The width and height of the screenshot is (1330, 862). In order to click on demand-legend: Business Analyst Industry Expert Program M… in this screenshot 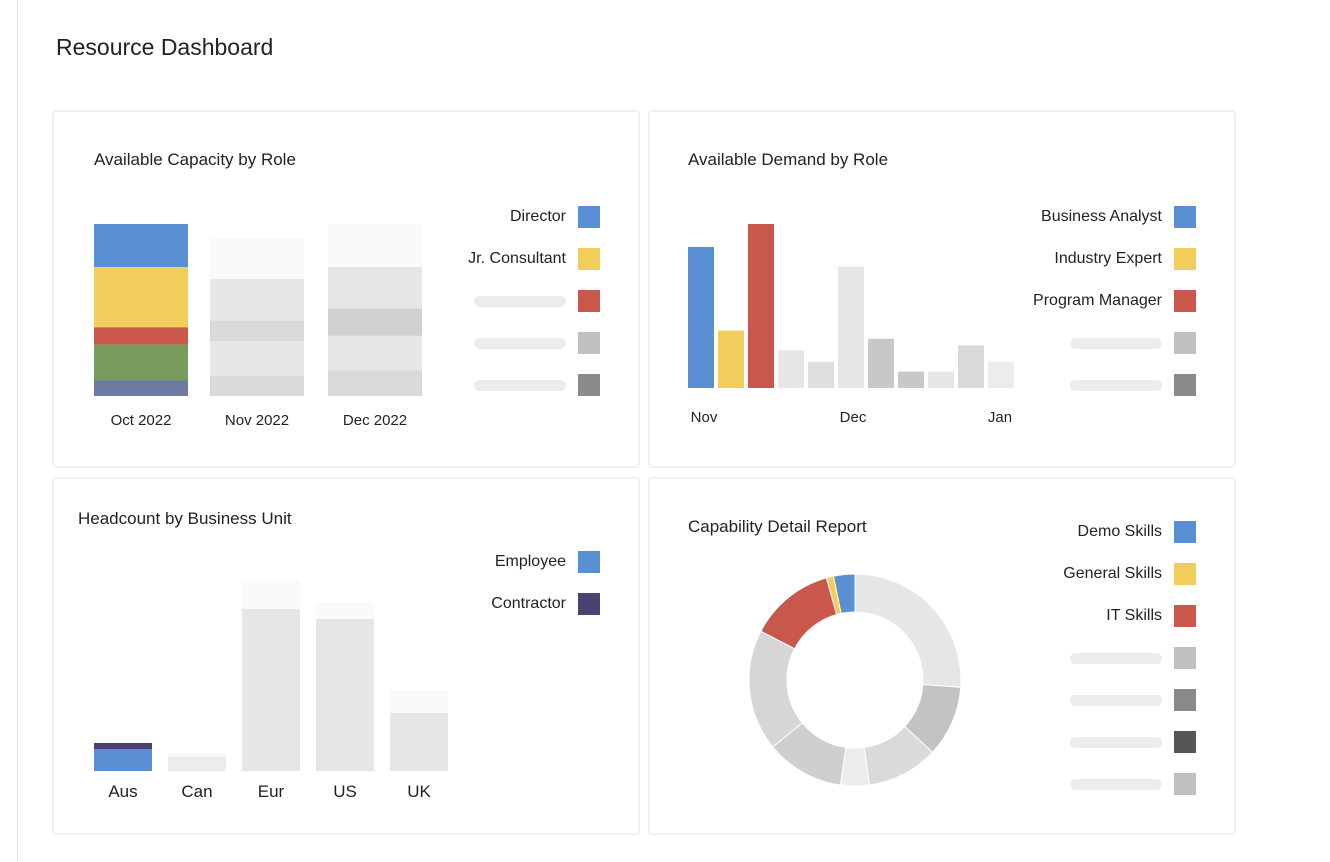, I will do `click(1071, 306)`.